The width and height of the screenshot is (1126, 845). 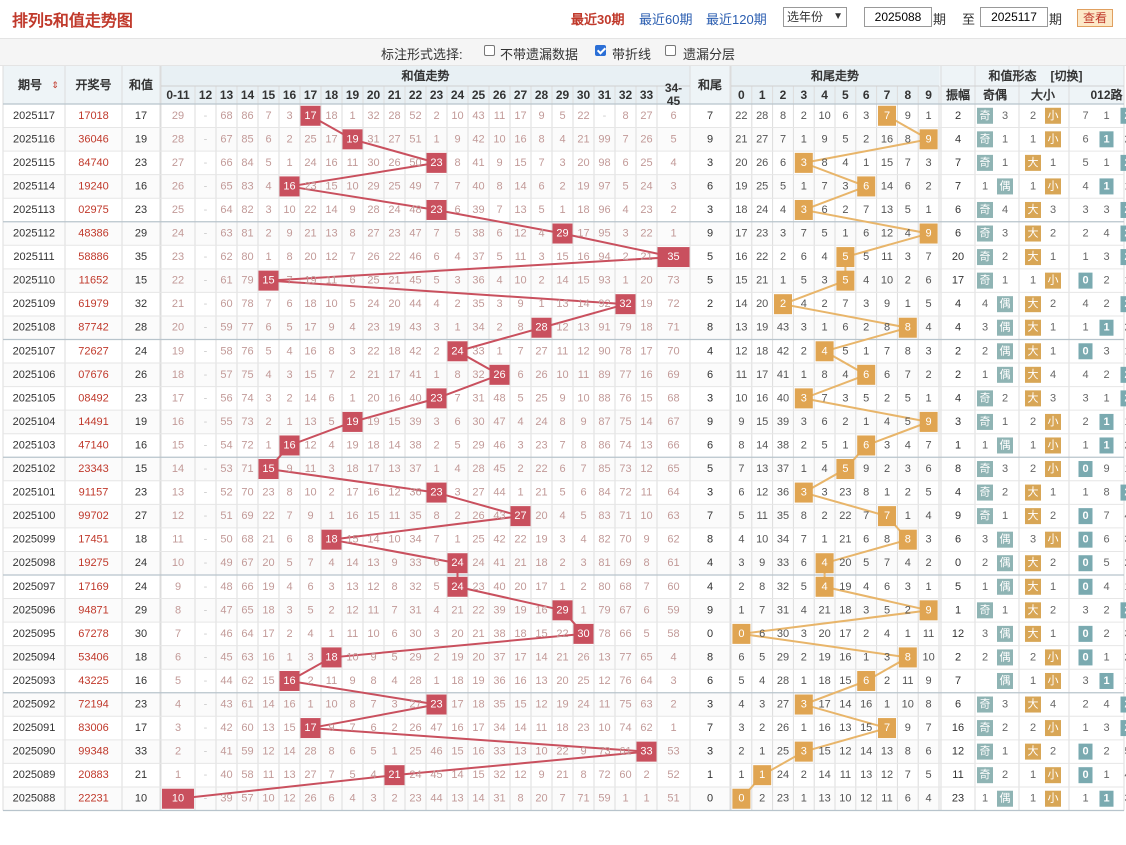 I want to click on period-from-input, so click(x=898, y=17).